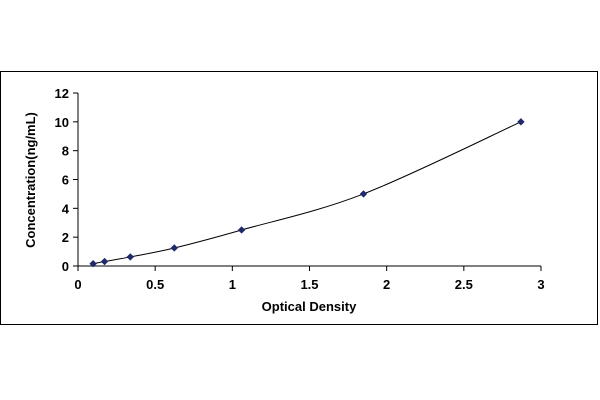 The width and height of the screenshot is (600, 400). Describe the element at coordinates (62, 93) in the screenshot. I see `y-tick-label: 12` at that location.